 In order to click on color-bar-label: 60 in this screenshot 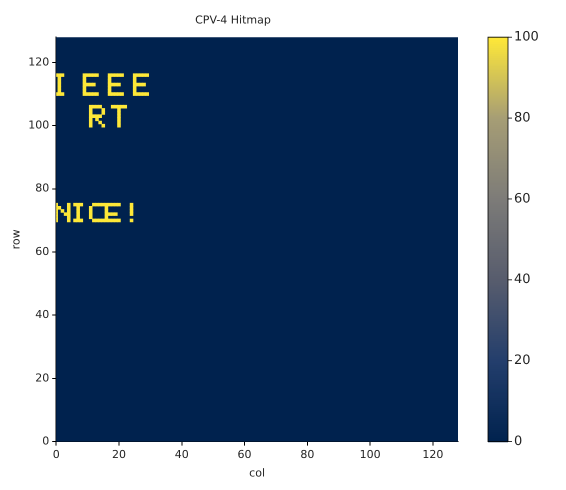, I will do `click(522, 198)`.